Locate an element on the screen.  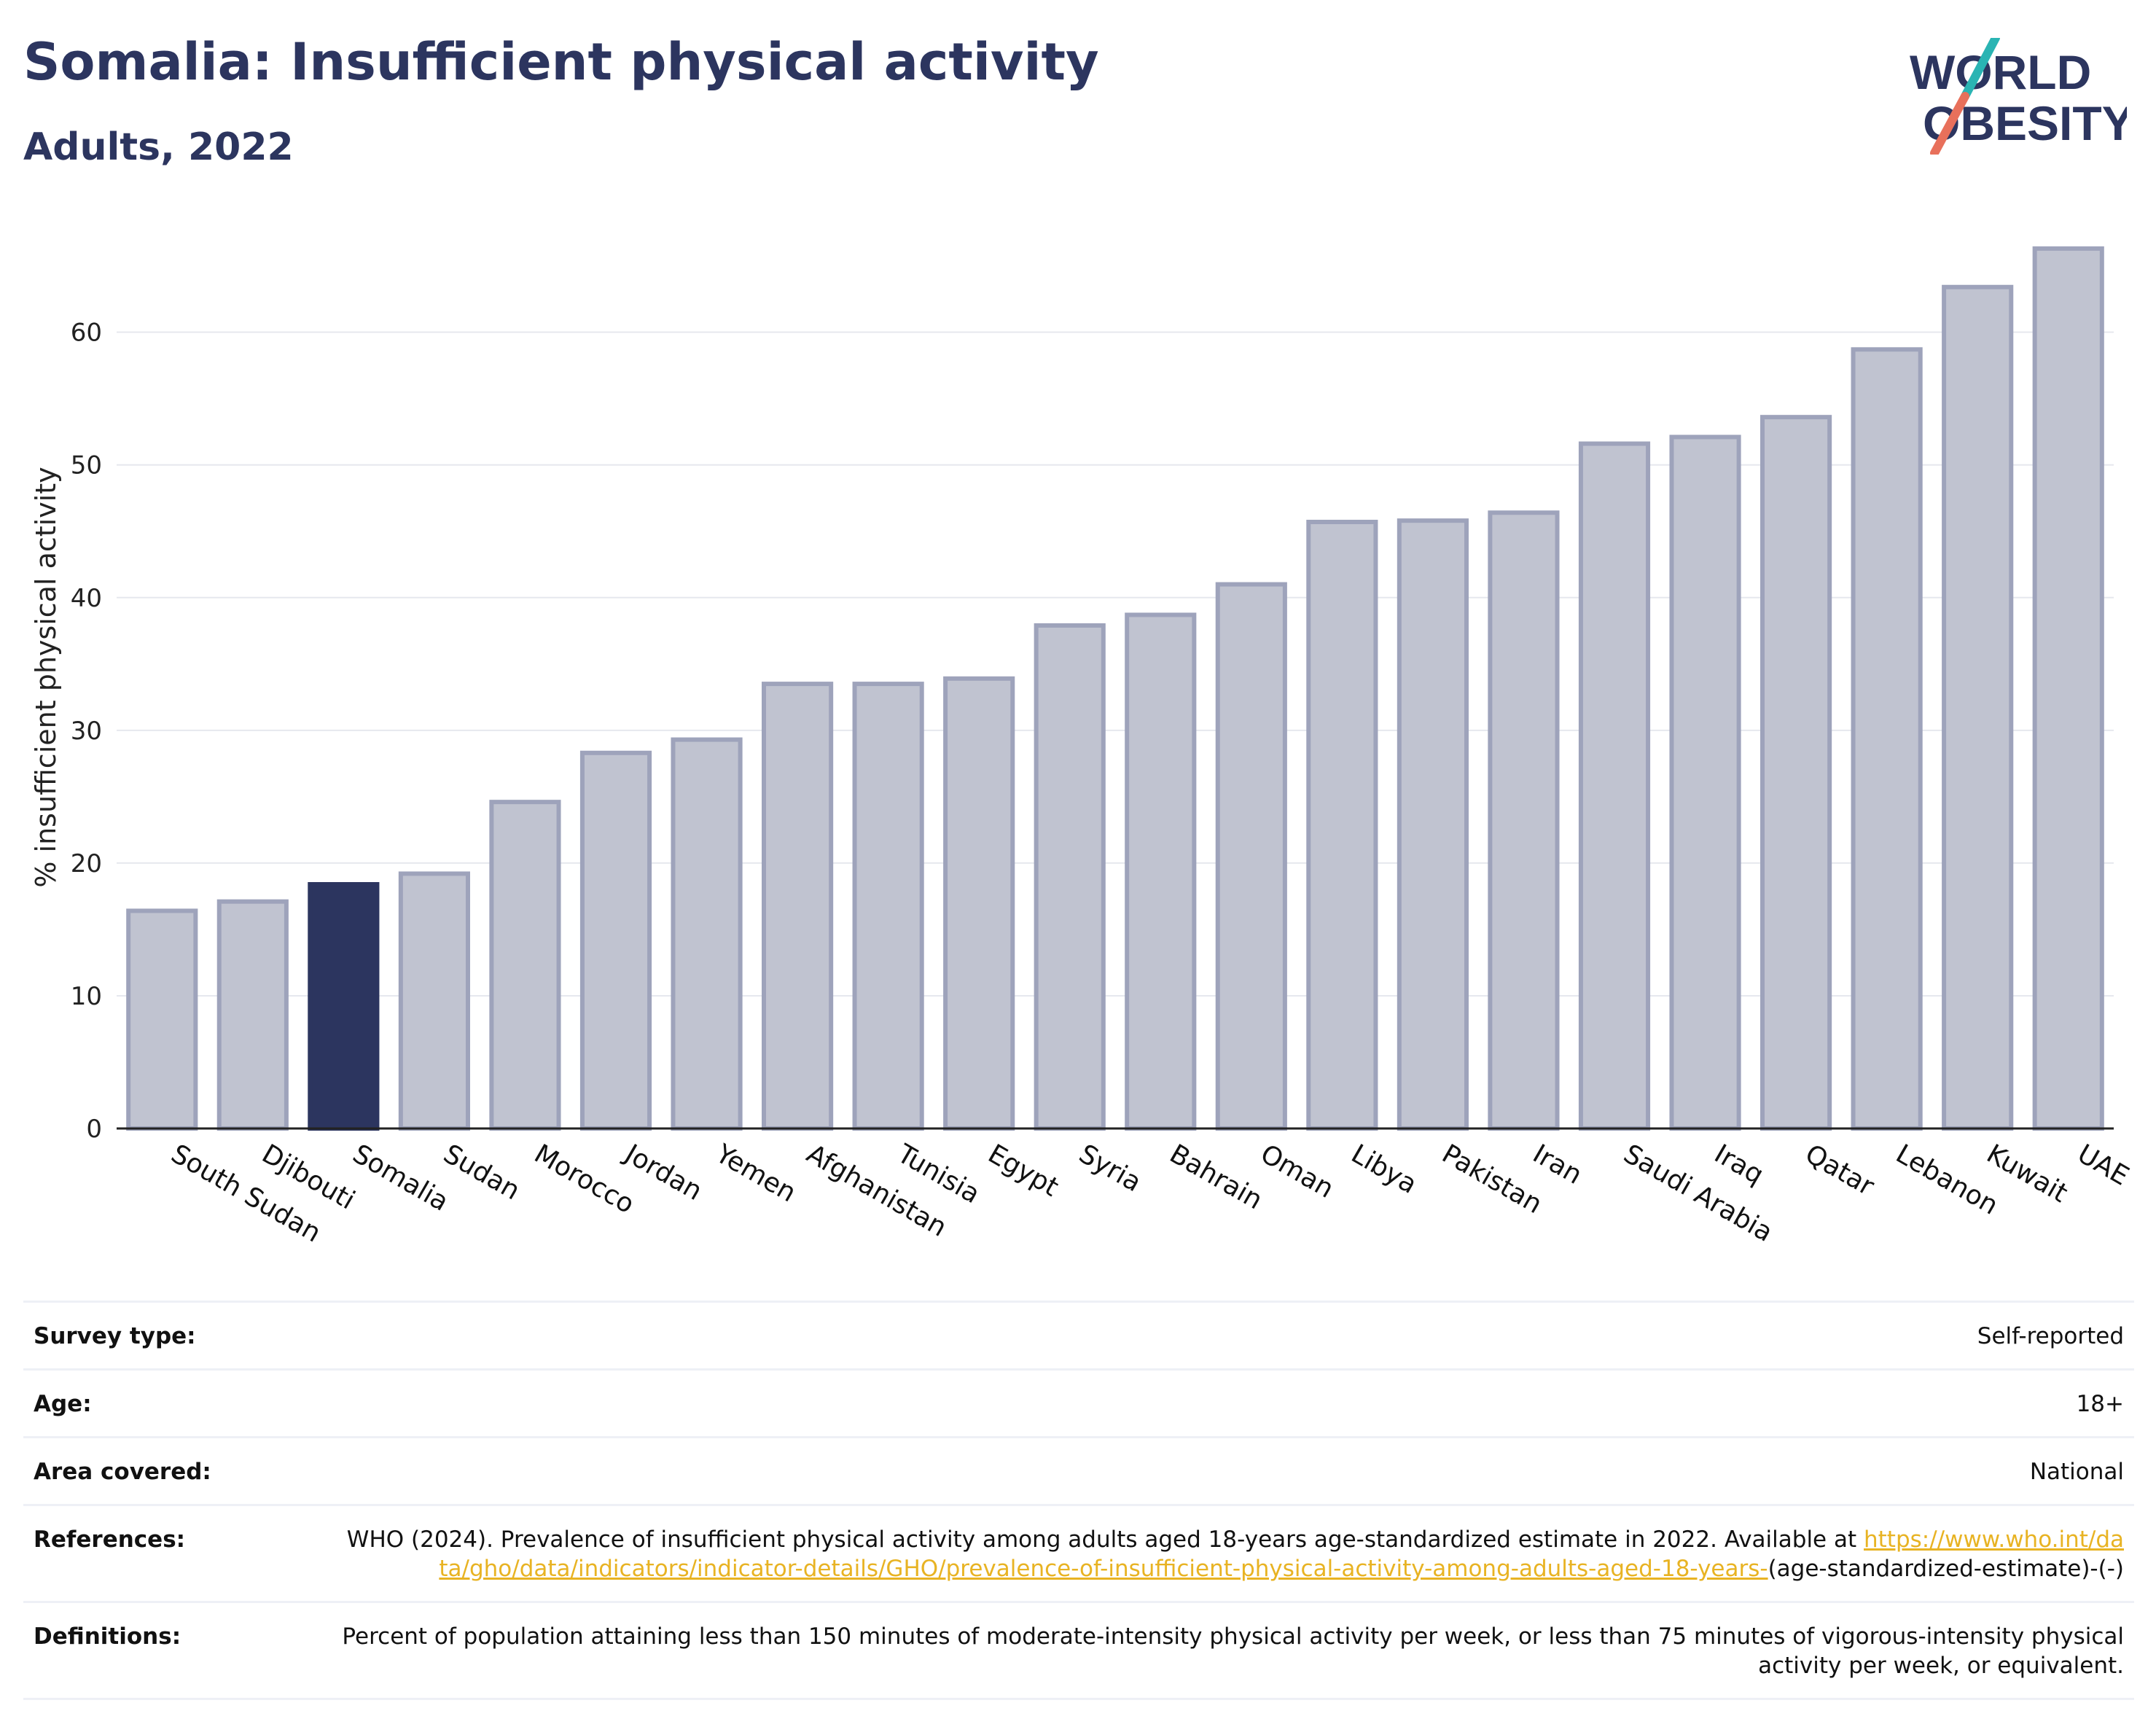
logo-slash-bottom is located at coordinates (1949, 123).